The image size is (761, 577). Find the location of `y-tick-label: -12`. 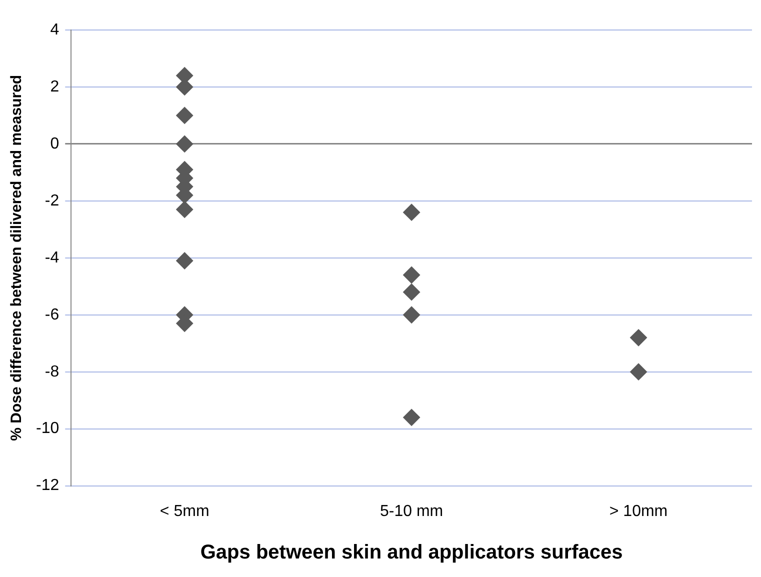

y-tick-label: -12 is located at coordinates (48, 485).